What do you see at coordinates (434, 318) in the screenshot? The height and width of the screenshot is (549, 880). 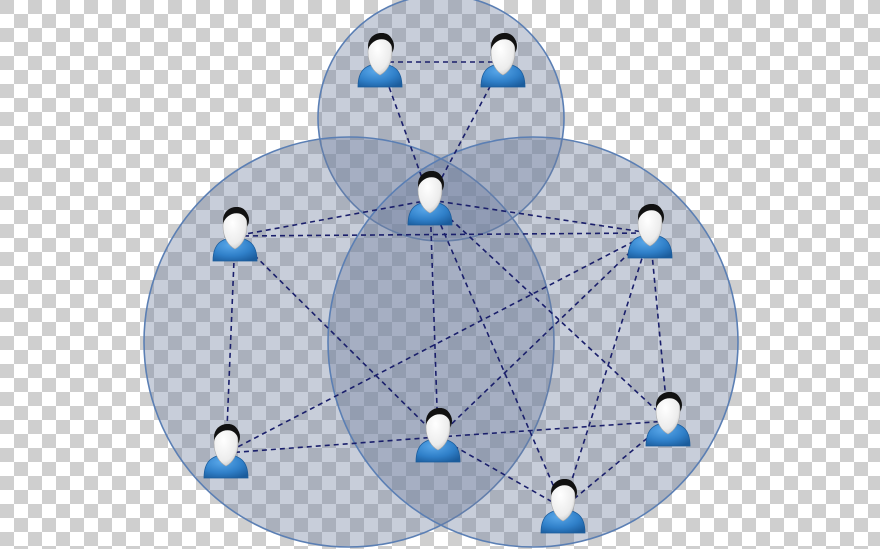 I see `link-p3-p7` at bounding box center [434, 318].